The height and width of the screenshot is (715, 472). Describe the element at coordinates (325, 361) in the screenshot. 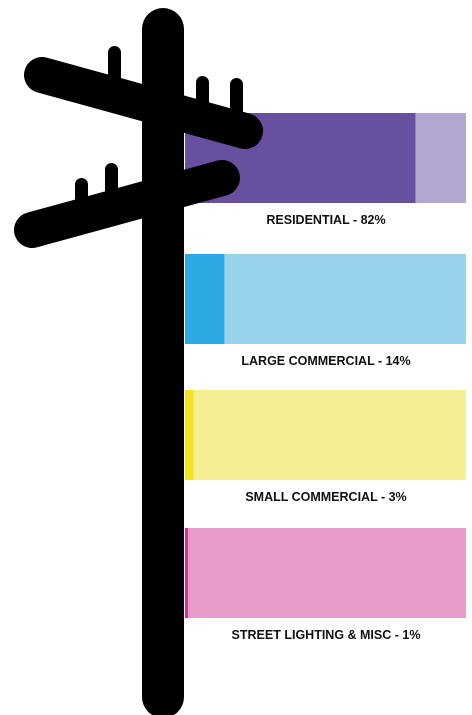

I see `bar-label-1: LARGE COMMERCIAL - 14%` at that location.